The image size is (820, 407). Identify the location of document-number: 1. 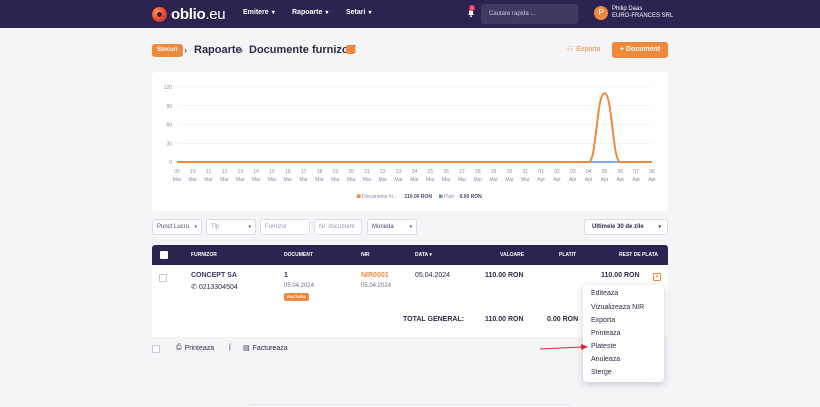
(286, 275).